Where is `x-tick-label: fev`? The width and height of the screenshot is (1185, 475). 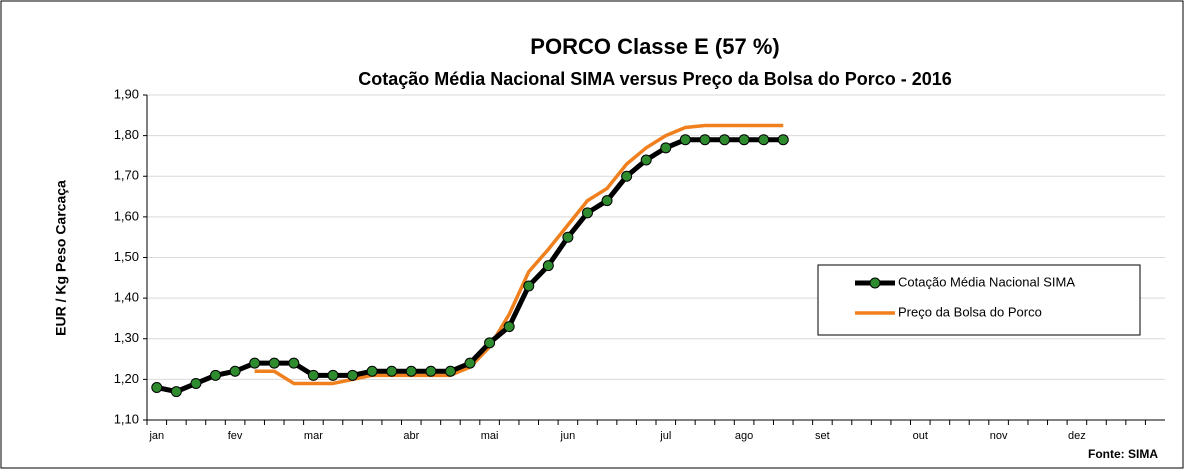
x-tick-label: fev is located at coordinates (235, 436).